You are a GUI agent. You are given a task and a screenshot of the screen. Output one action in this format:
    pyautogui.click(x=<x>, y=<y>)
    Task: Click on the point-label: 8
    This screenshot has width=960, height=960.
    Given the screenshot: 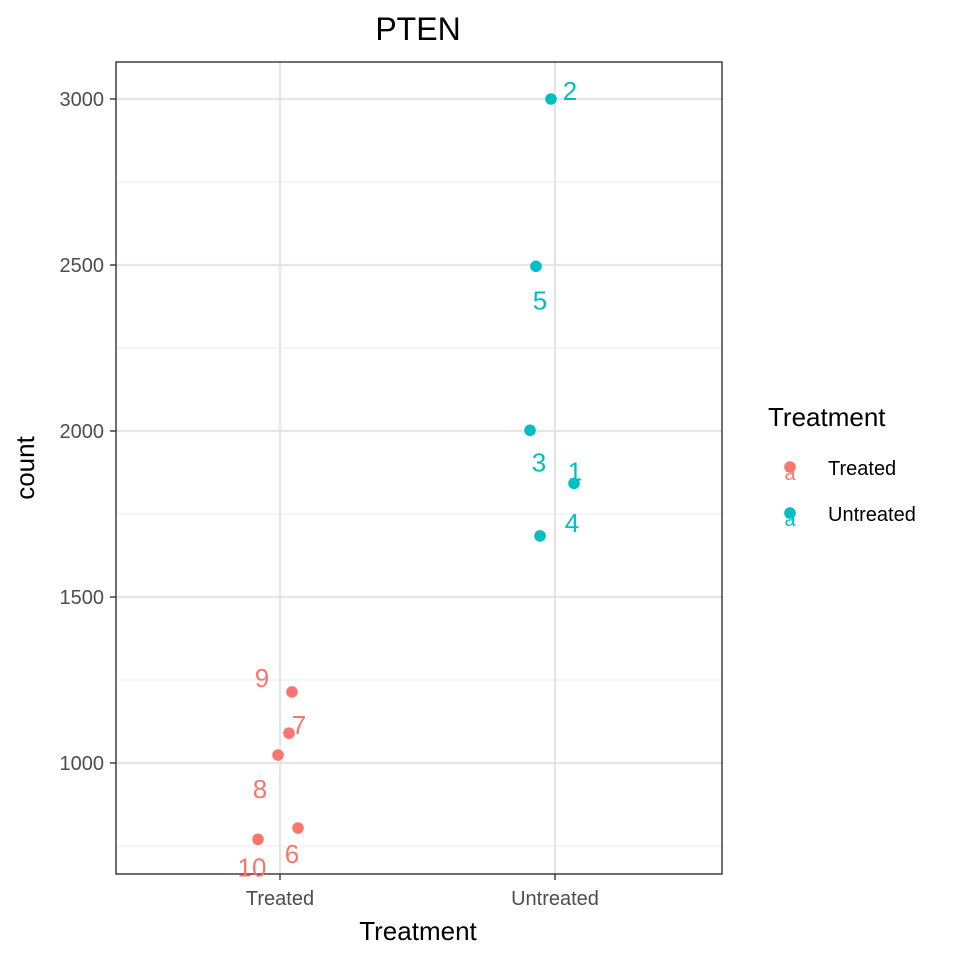 What is the action you would take?
    pyautogui.click(x=260, y=789)
    